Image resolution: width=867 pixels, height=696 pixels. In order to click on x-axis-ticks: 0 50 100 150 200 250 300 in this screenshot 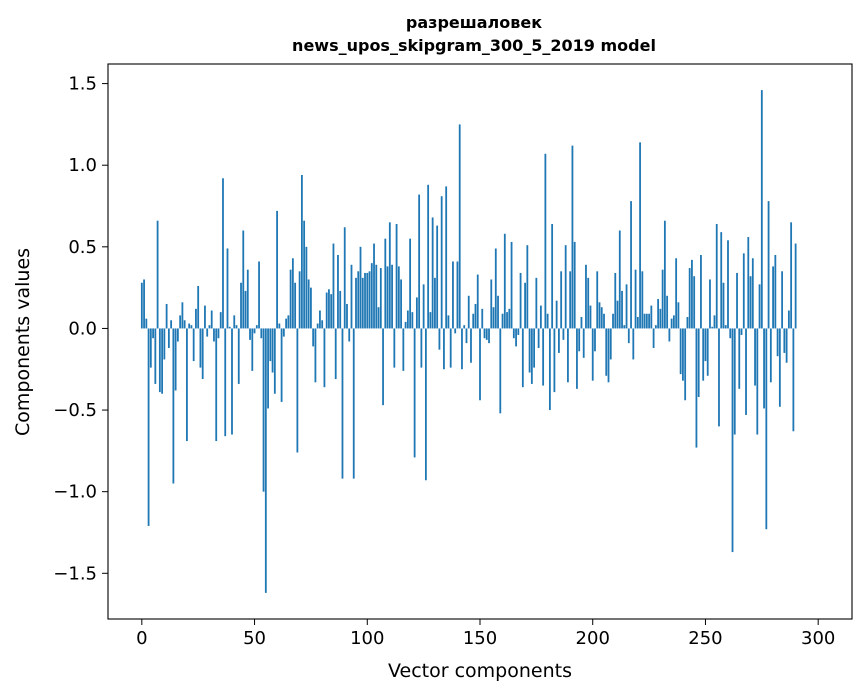, I will do `click(485, 634)`.